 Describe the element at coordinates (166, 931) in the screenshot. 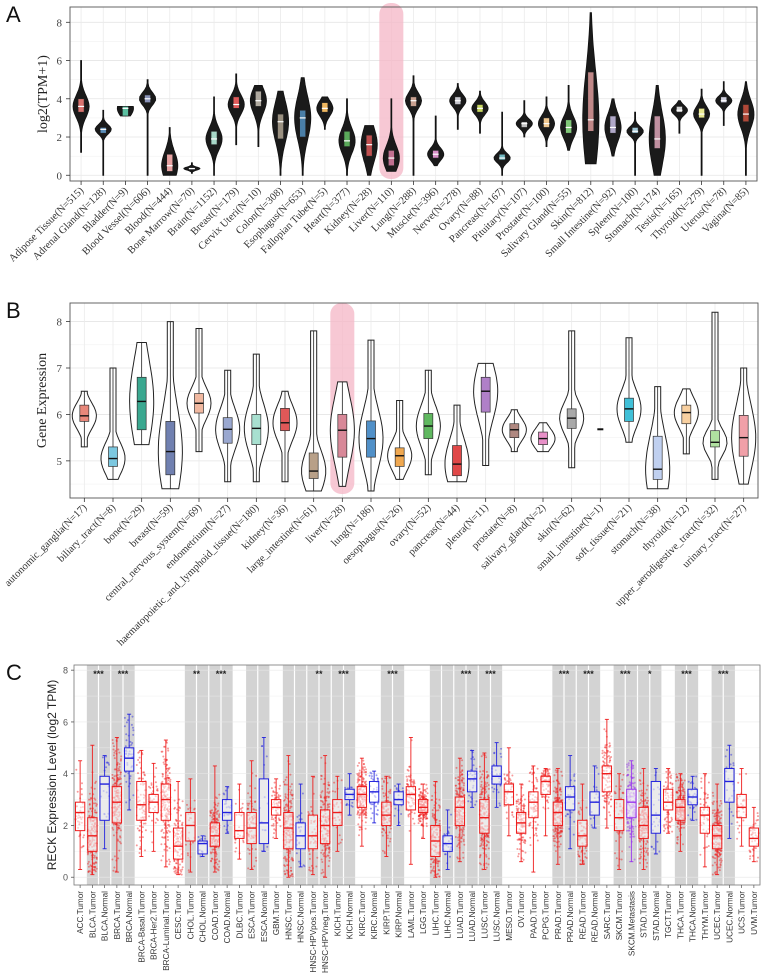

I see `x-tick-label: BRCA-Luminal.Tumor` at that location.